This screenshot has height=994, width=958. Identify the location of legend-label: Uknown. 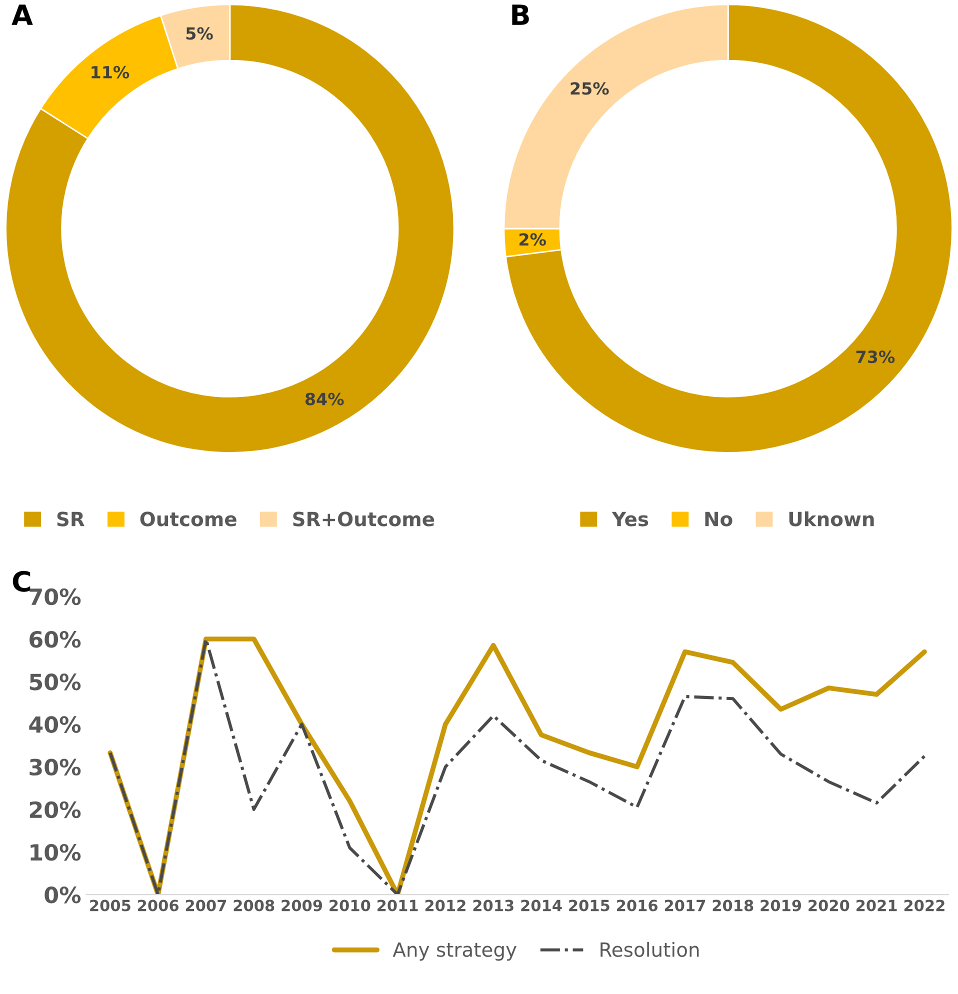
(831, 518).